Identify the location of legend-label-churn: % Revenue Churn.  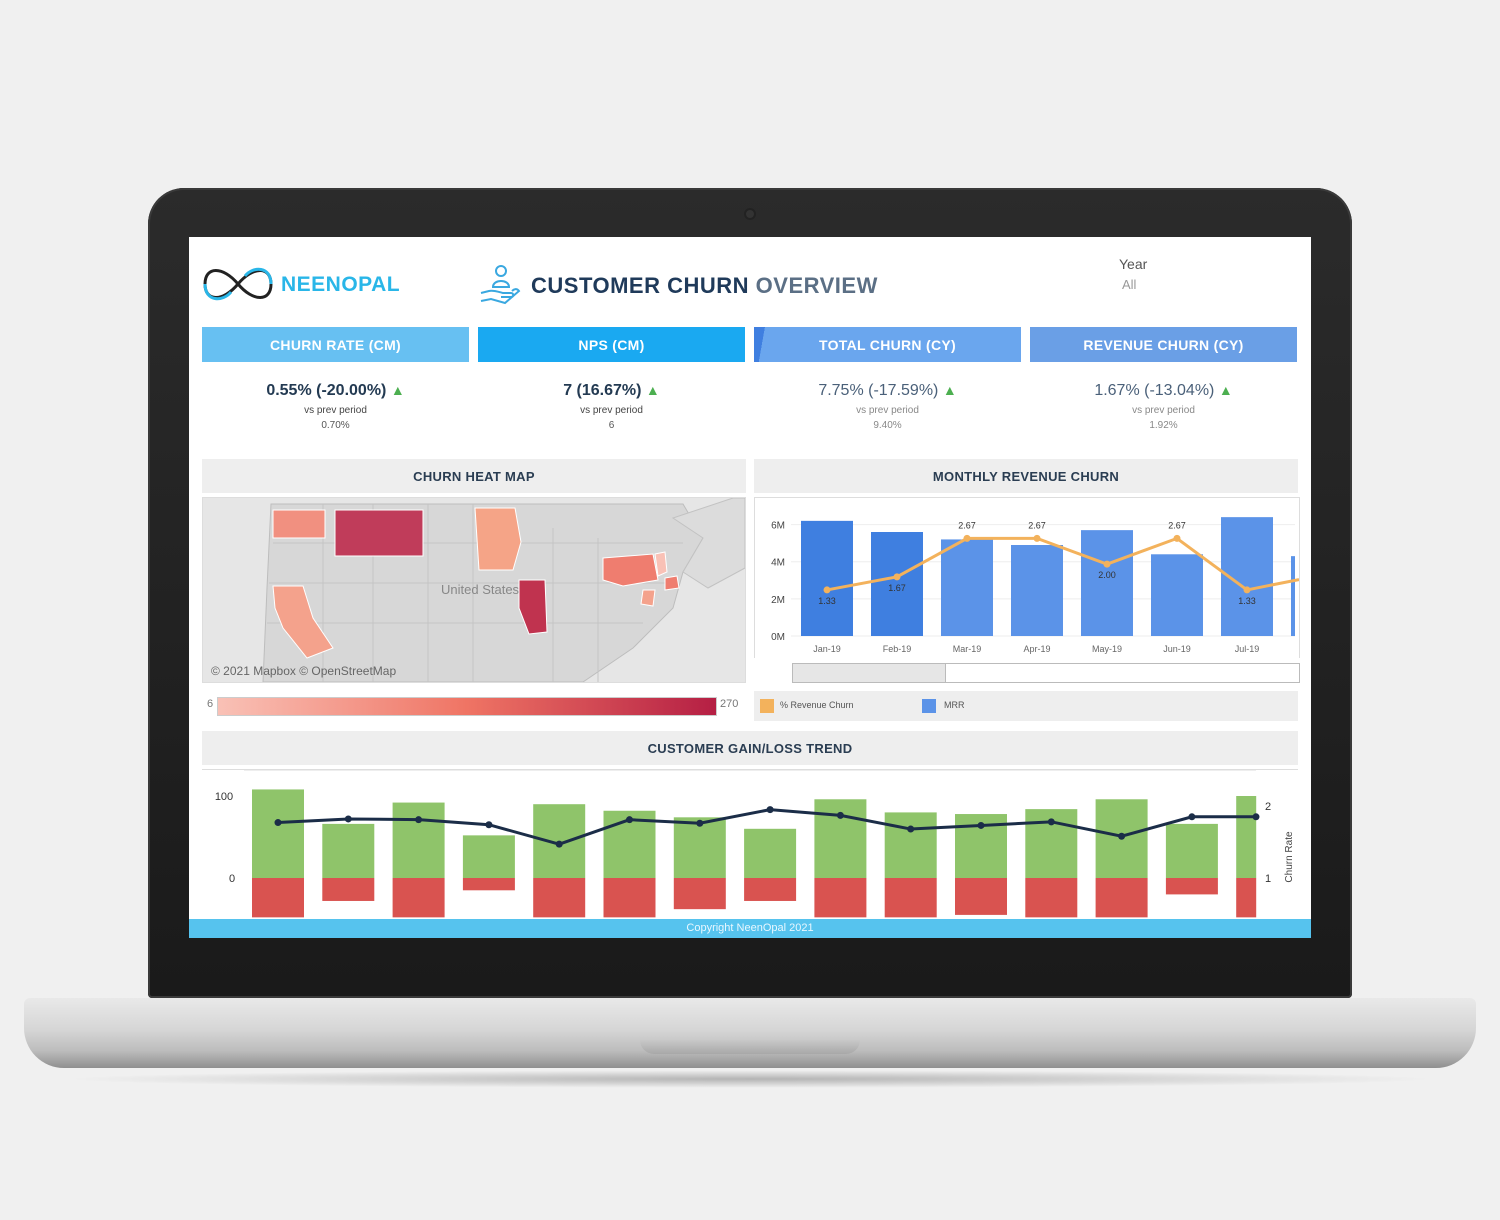
(817, 705).